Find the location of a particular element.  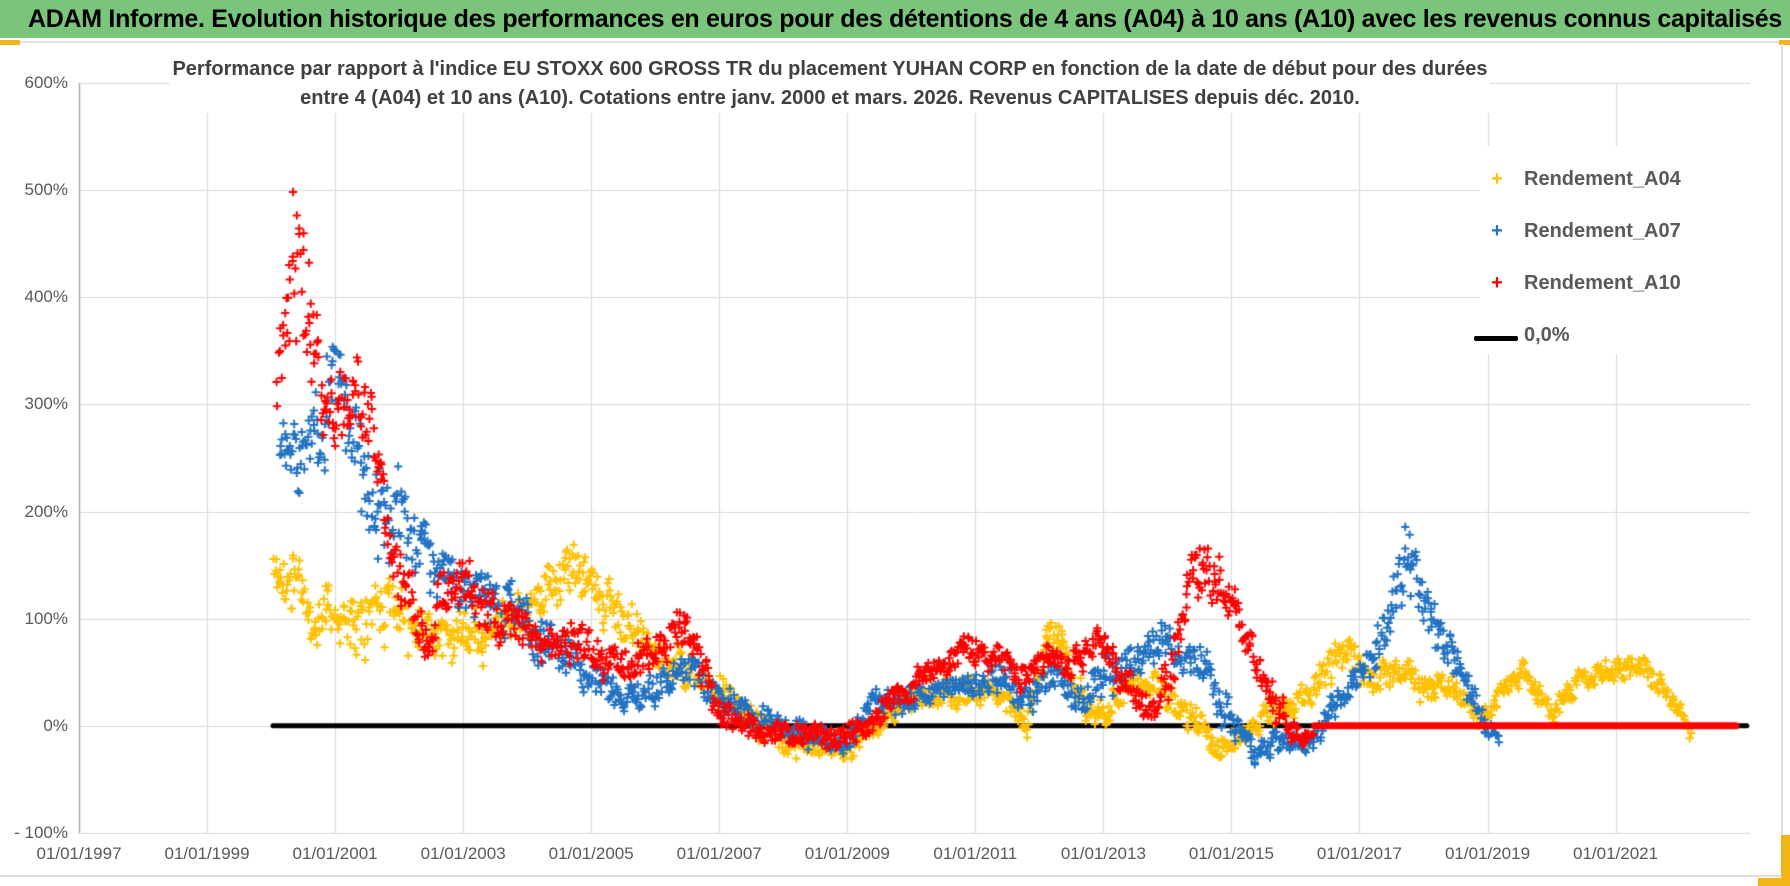

y-tick-label: 400% is located at coordinates (46, 297).